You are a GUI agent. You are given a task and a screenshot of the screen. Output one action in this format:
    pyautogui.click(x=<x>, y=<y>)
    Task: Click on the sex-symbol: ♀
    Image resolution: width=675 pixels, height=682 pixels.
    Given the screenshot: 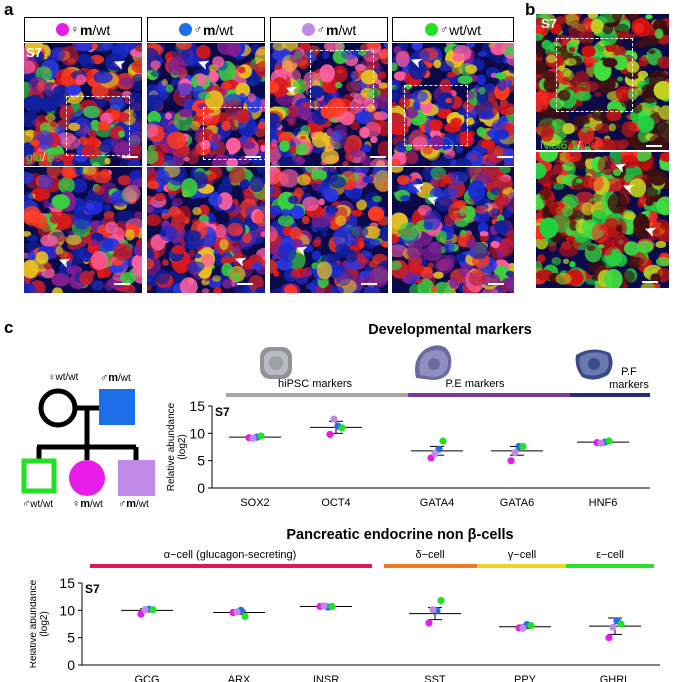 What is the action you would take?
    pyautogui.click(x=74, y=29)
    